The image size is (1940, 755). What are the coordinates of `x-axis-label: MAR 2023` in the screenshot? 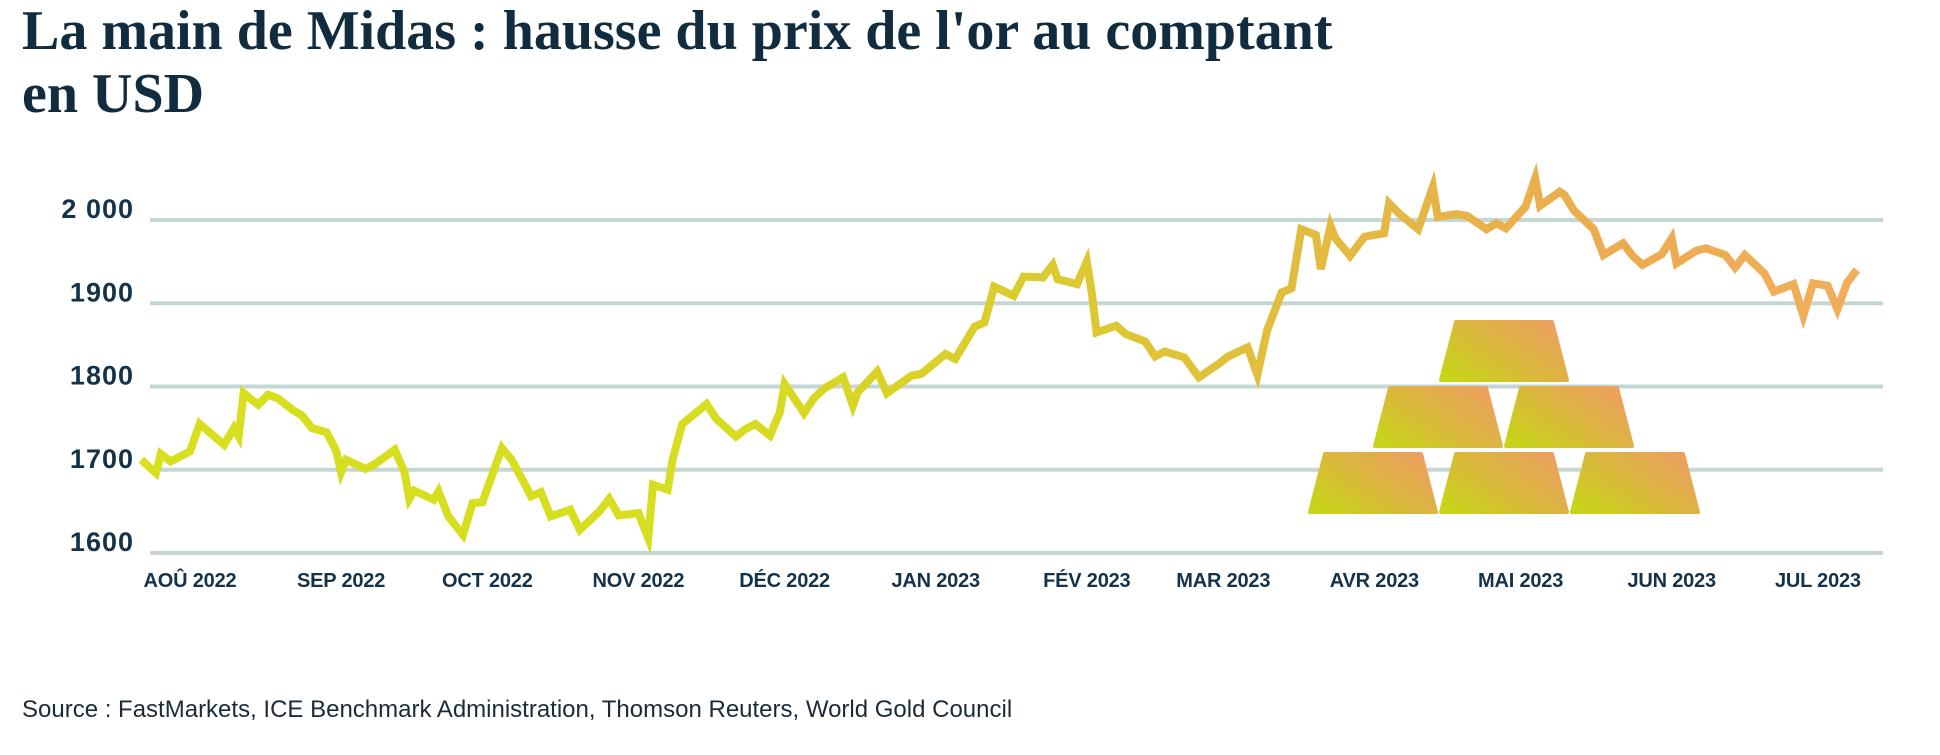 It's located at (1223, 581).